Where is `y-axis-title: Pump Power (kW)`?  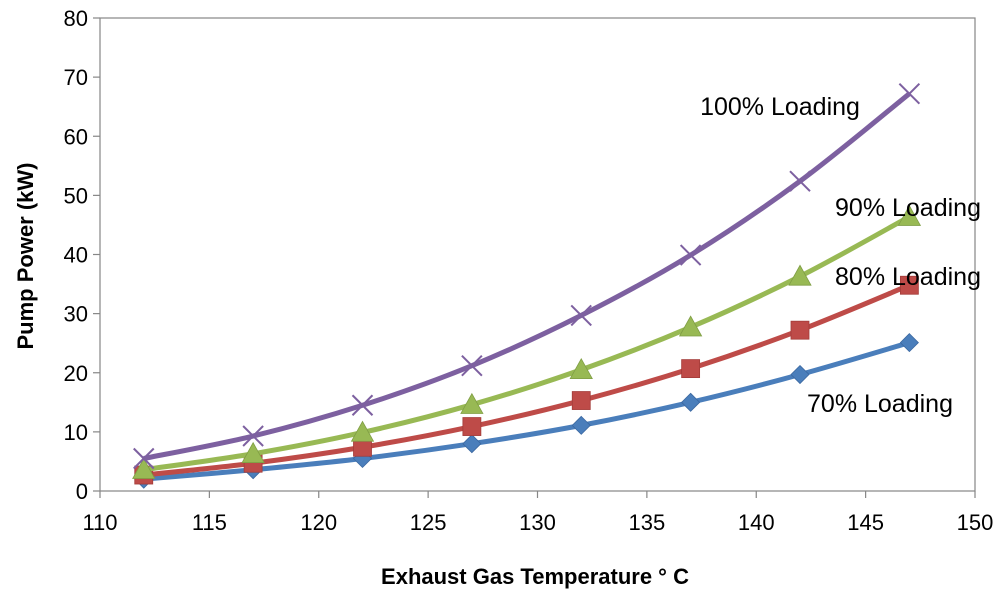
y-axis-title: Pump Power (kW) is located at coordinates (25, 255).